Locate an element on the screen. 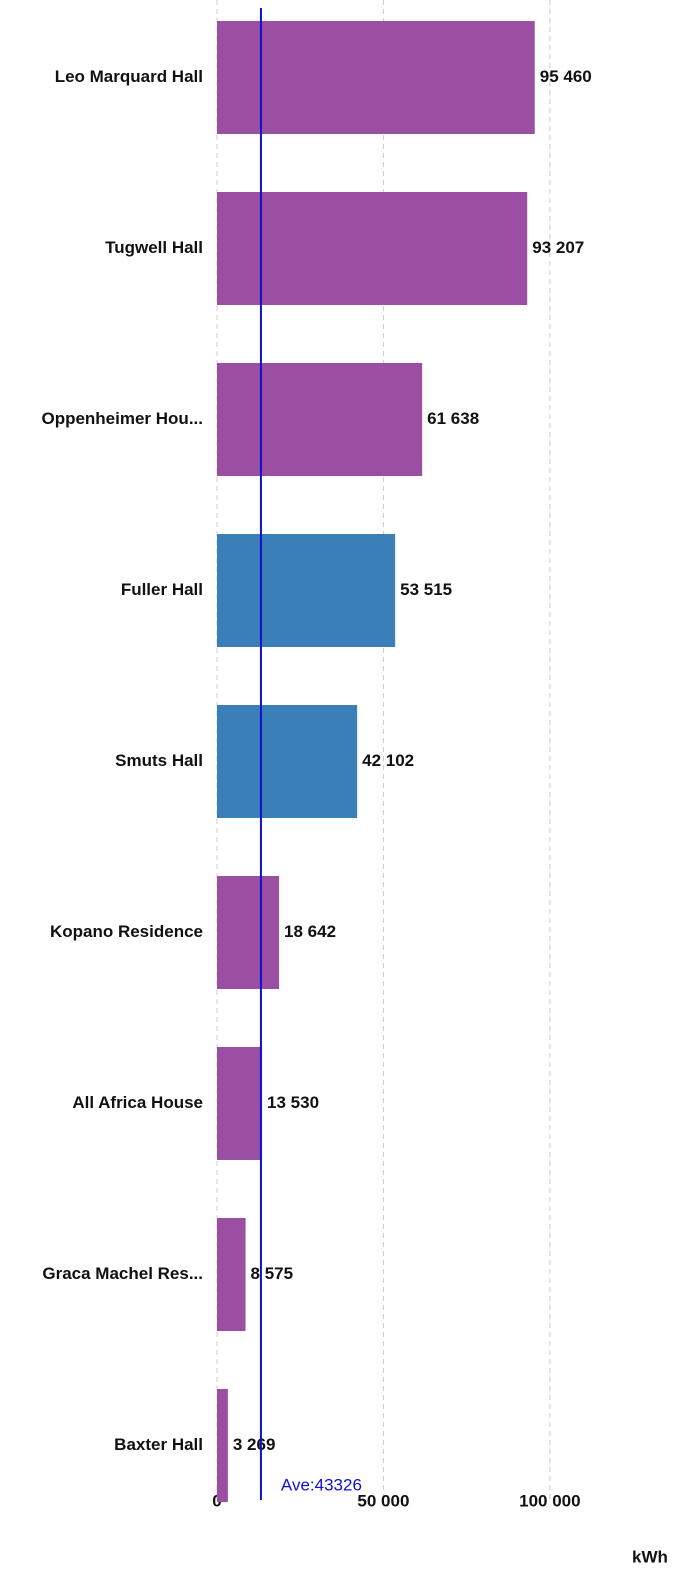  value-label: 53 515 is located at coordinates (426, 589).